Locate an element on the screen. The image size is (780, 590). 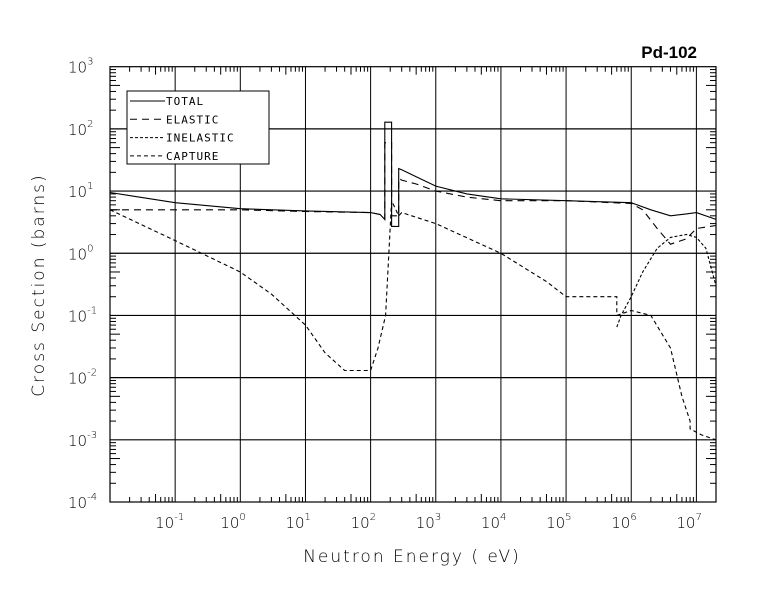
y-axis-label: Cross Section (barns) is located at coordinates (39, 284).